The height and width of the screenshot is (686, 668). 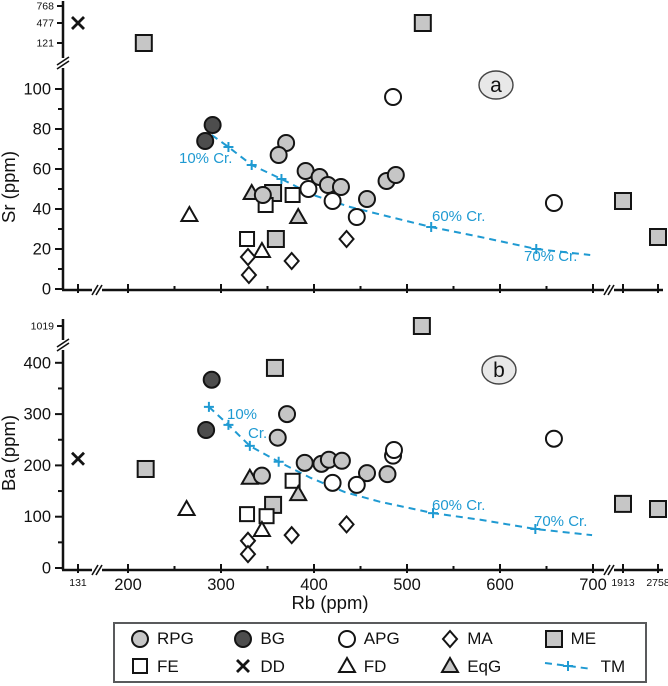 What do you see at coordinates (347, 665) in the screenshot?
I see `fd-marker-icon` at bounding box center [347, 665].